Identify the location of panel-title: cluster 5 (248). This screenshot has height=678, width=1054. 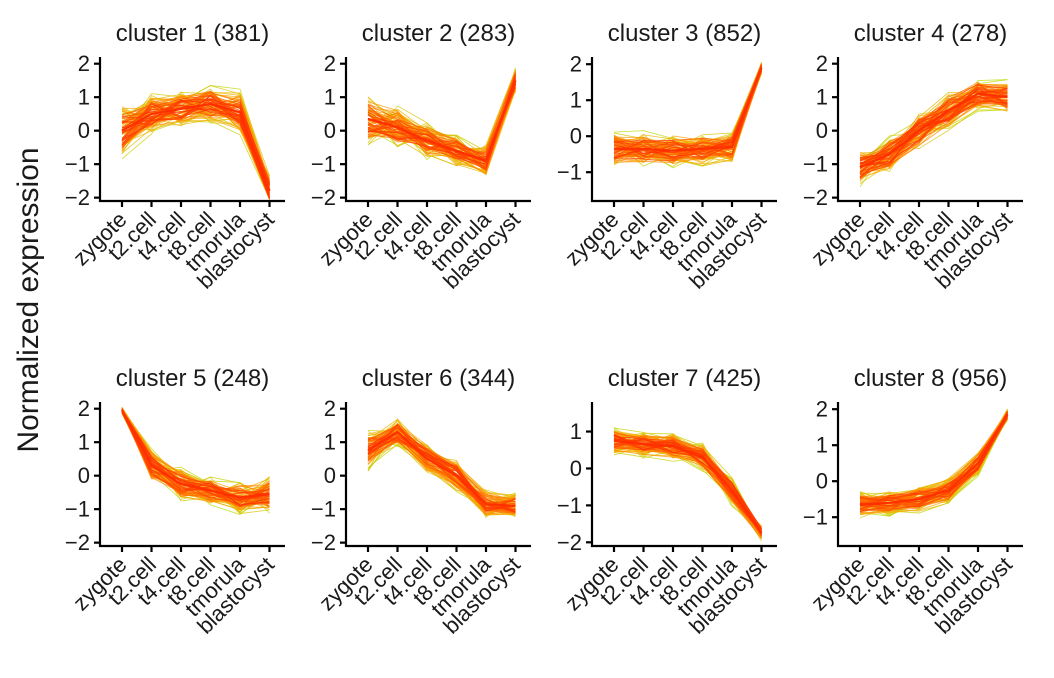
(192, 378).